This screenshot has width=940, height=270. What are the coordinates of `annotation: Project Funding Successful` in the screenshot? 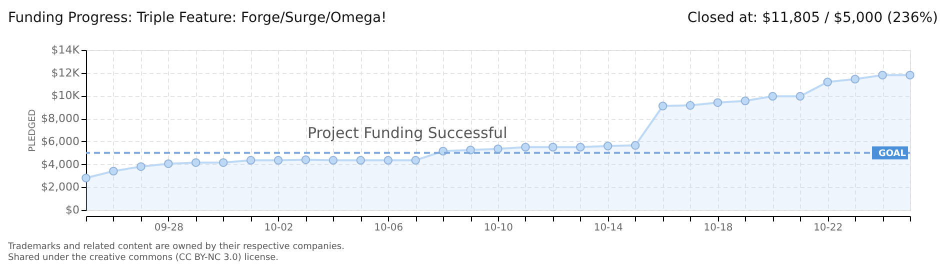 It's located at (407, 133).